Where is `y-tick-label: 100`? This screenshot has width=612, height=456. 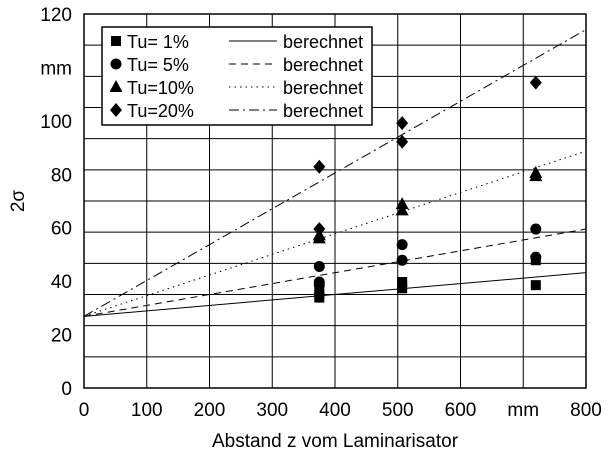 y-tick-label: 100 is located at coordinates (56, 122).